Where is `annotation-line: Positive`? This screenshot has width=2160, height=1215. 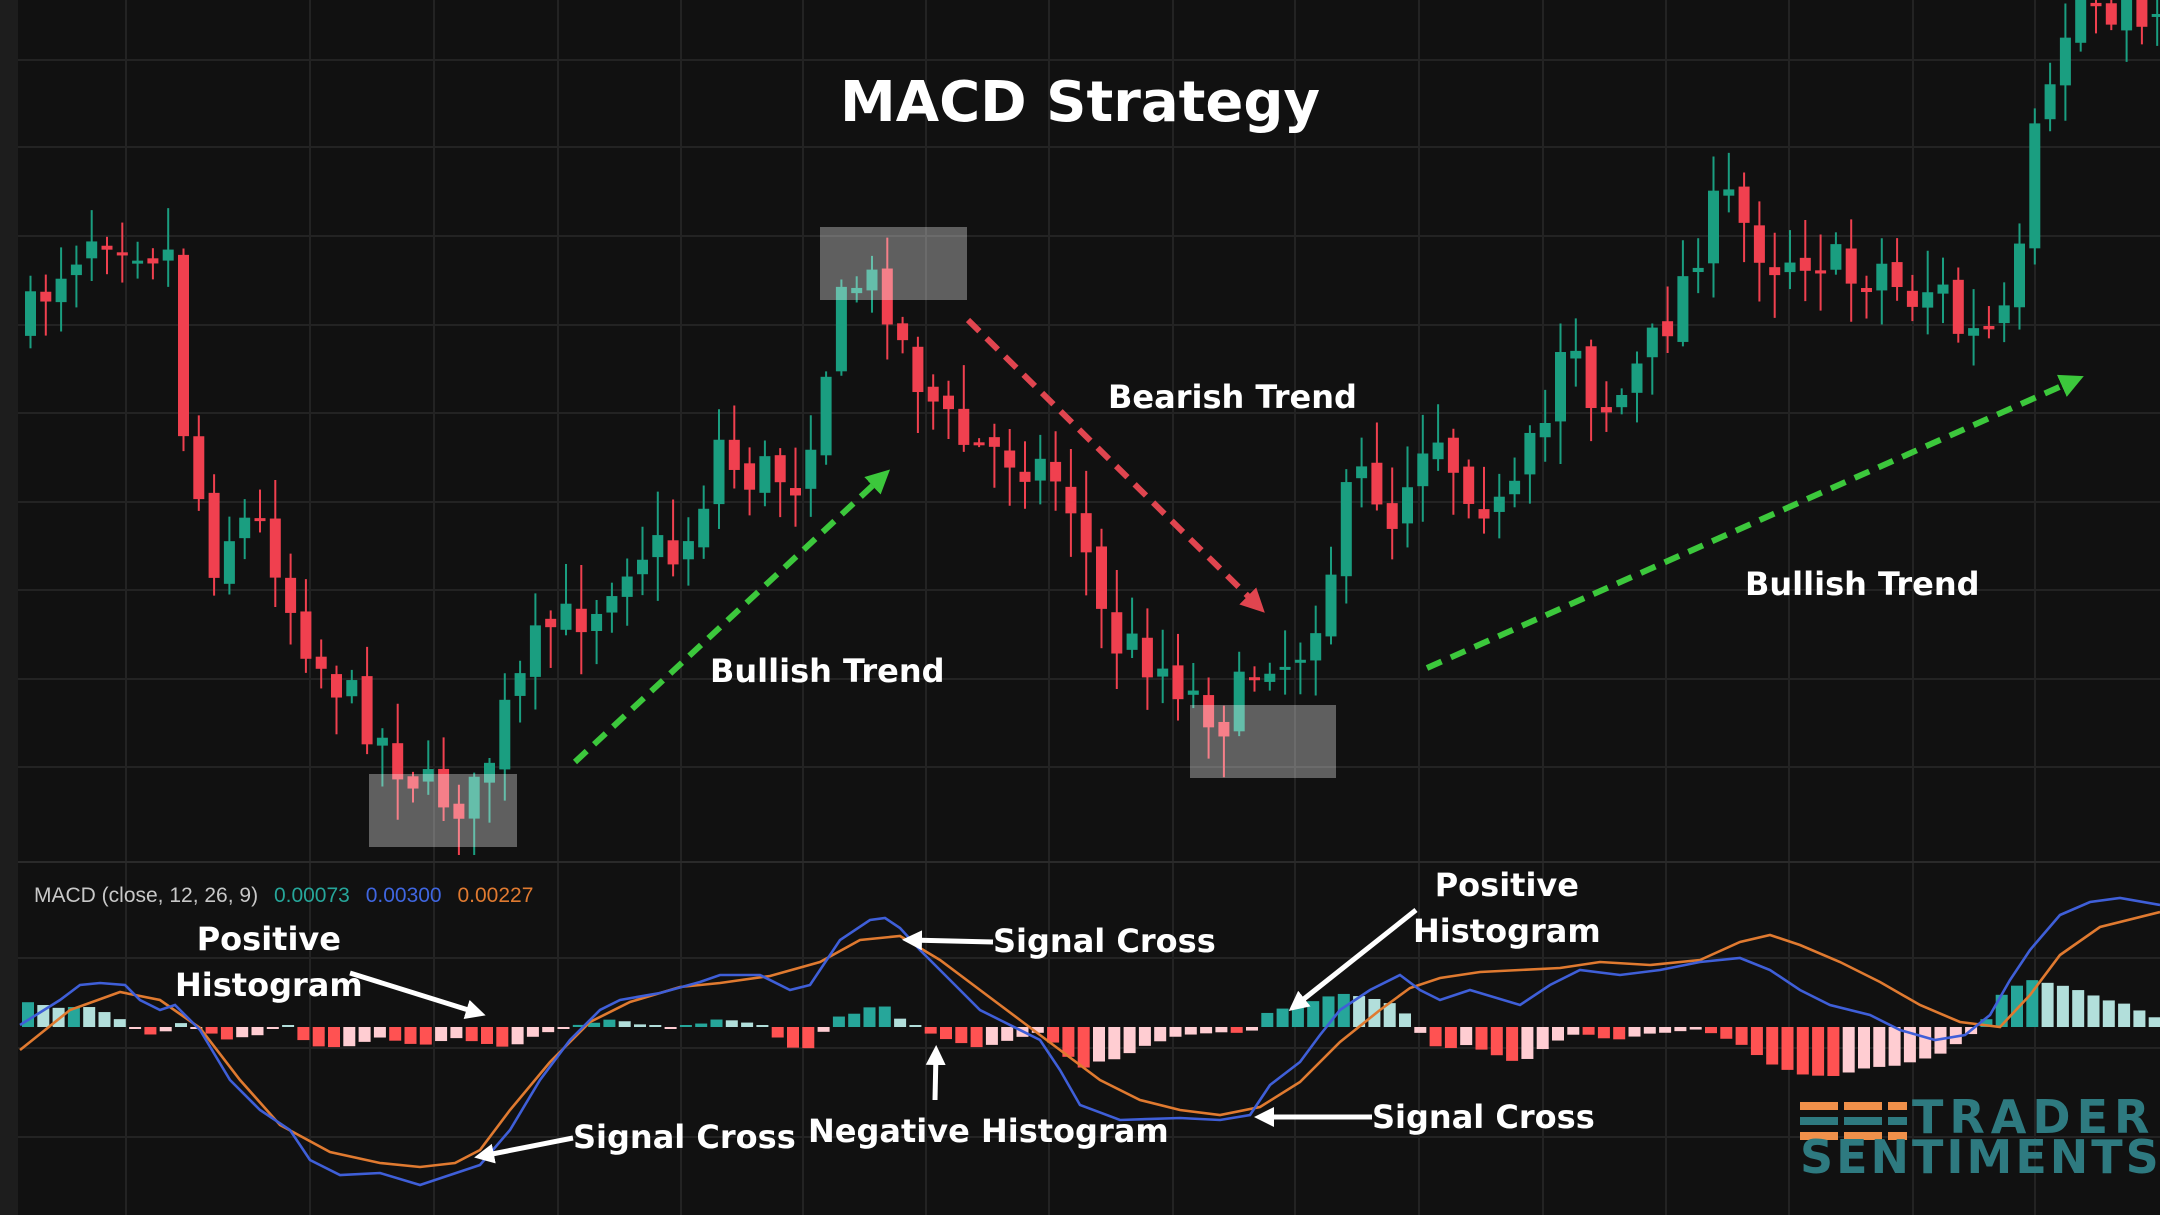
annotation-line: Positive is located at coordinates (1506, 885).